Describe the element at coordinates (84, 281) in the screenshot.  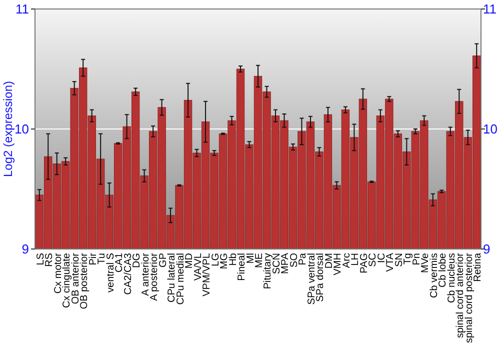
I see `x-tick-label: OB posterior` at that location.